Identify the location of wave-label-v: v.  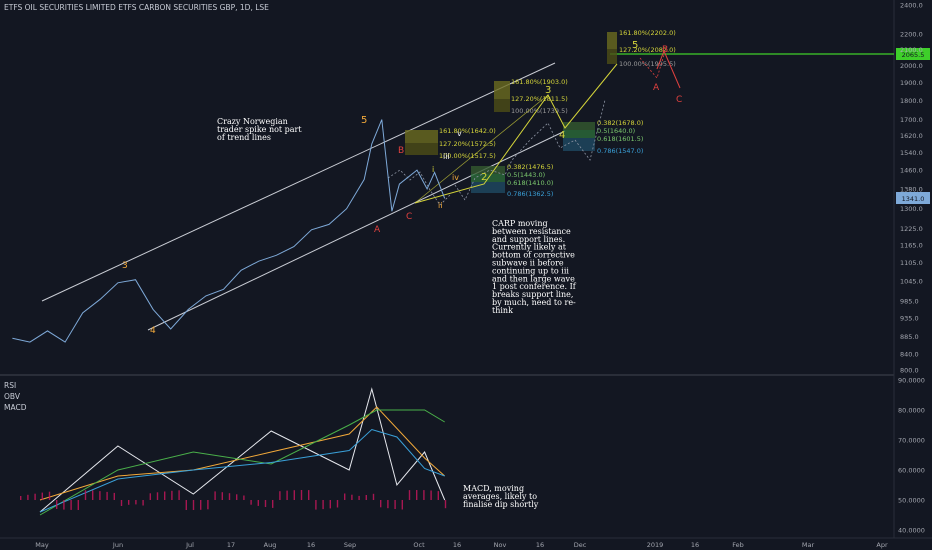
(459, 133).